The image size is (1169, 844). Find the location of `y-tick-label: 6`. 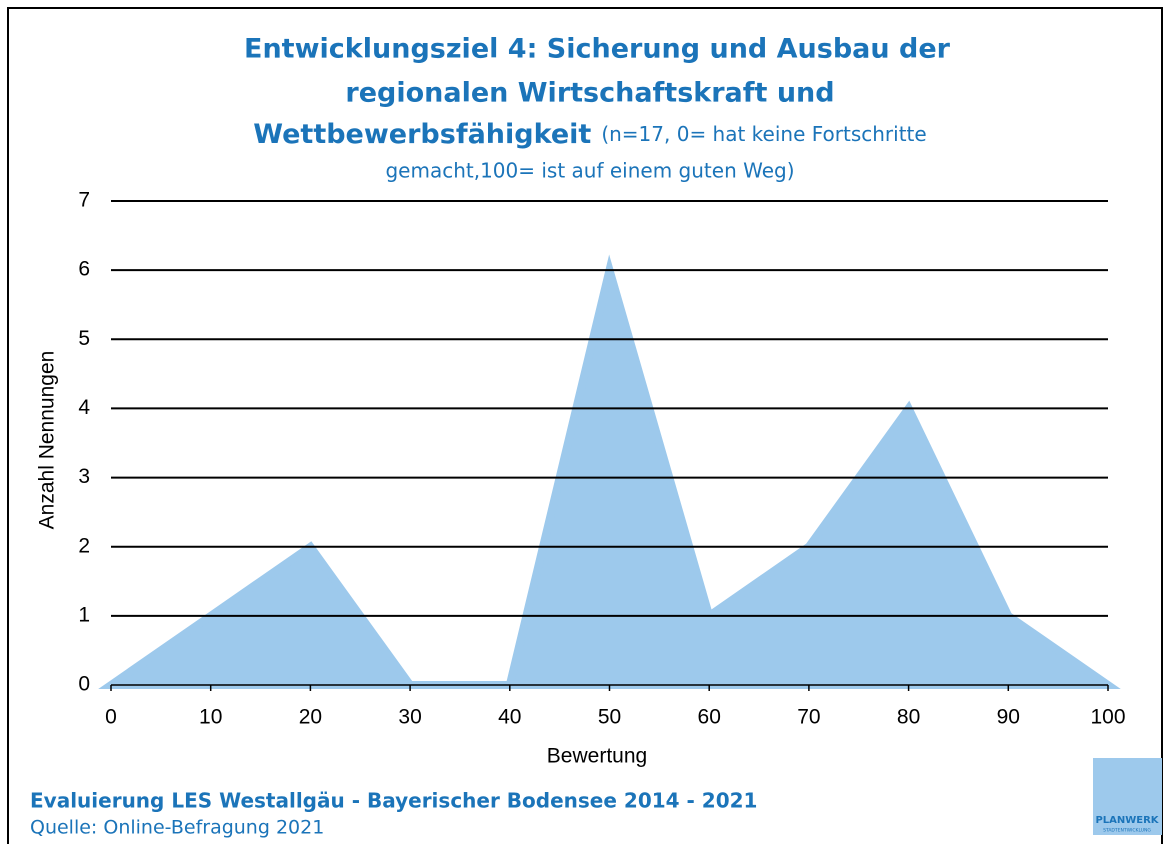

y-tick-label: 6 is located at coordinates (84, 269).